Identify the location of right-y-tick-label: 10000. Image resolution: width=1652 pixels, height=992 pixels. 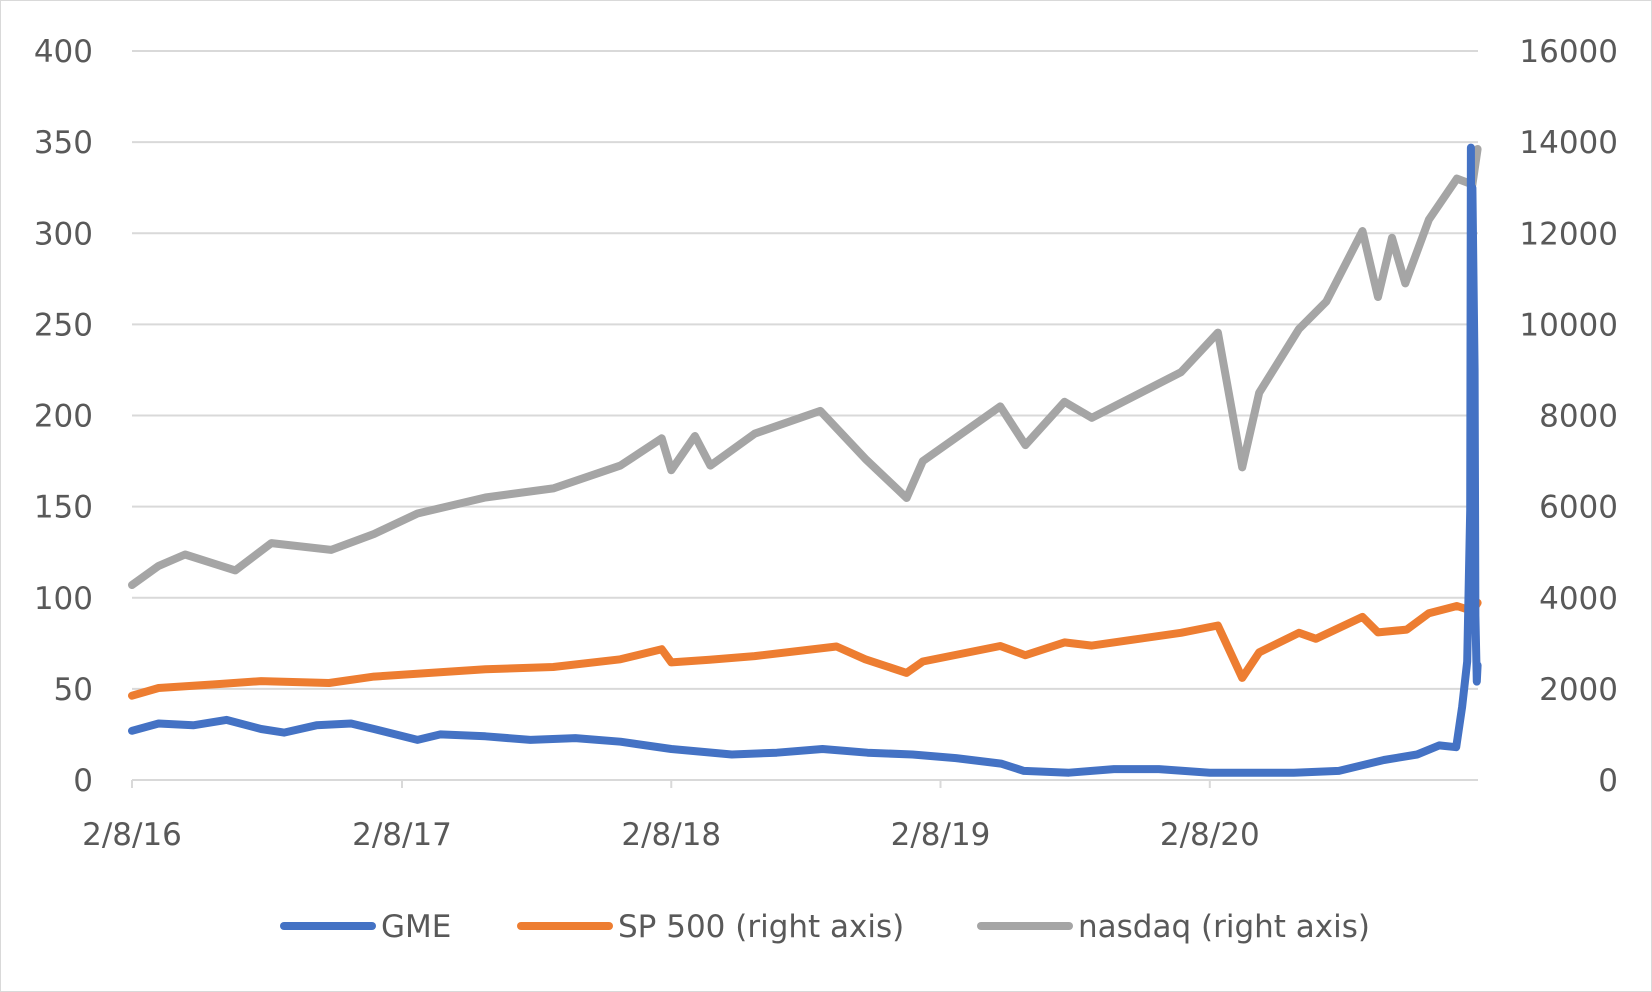
(1568, 325).